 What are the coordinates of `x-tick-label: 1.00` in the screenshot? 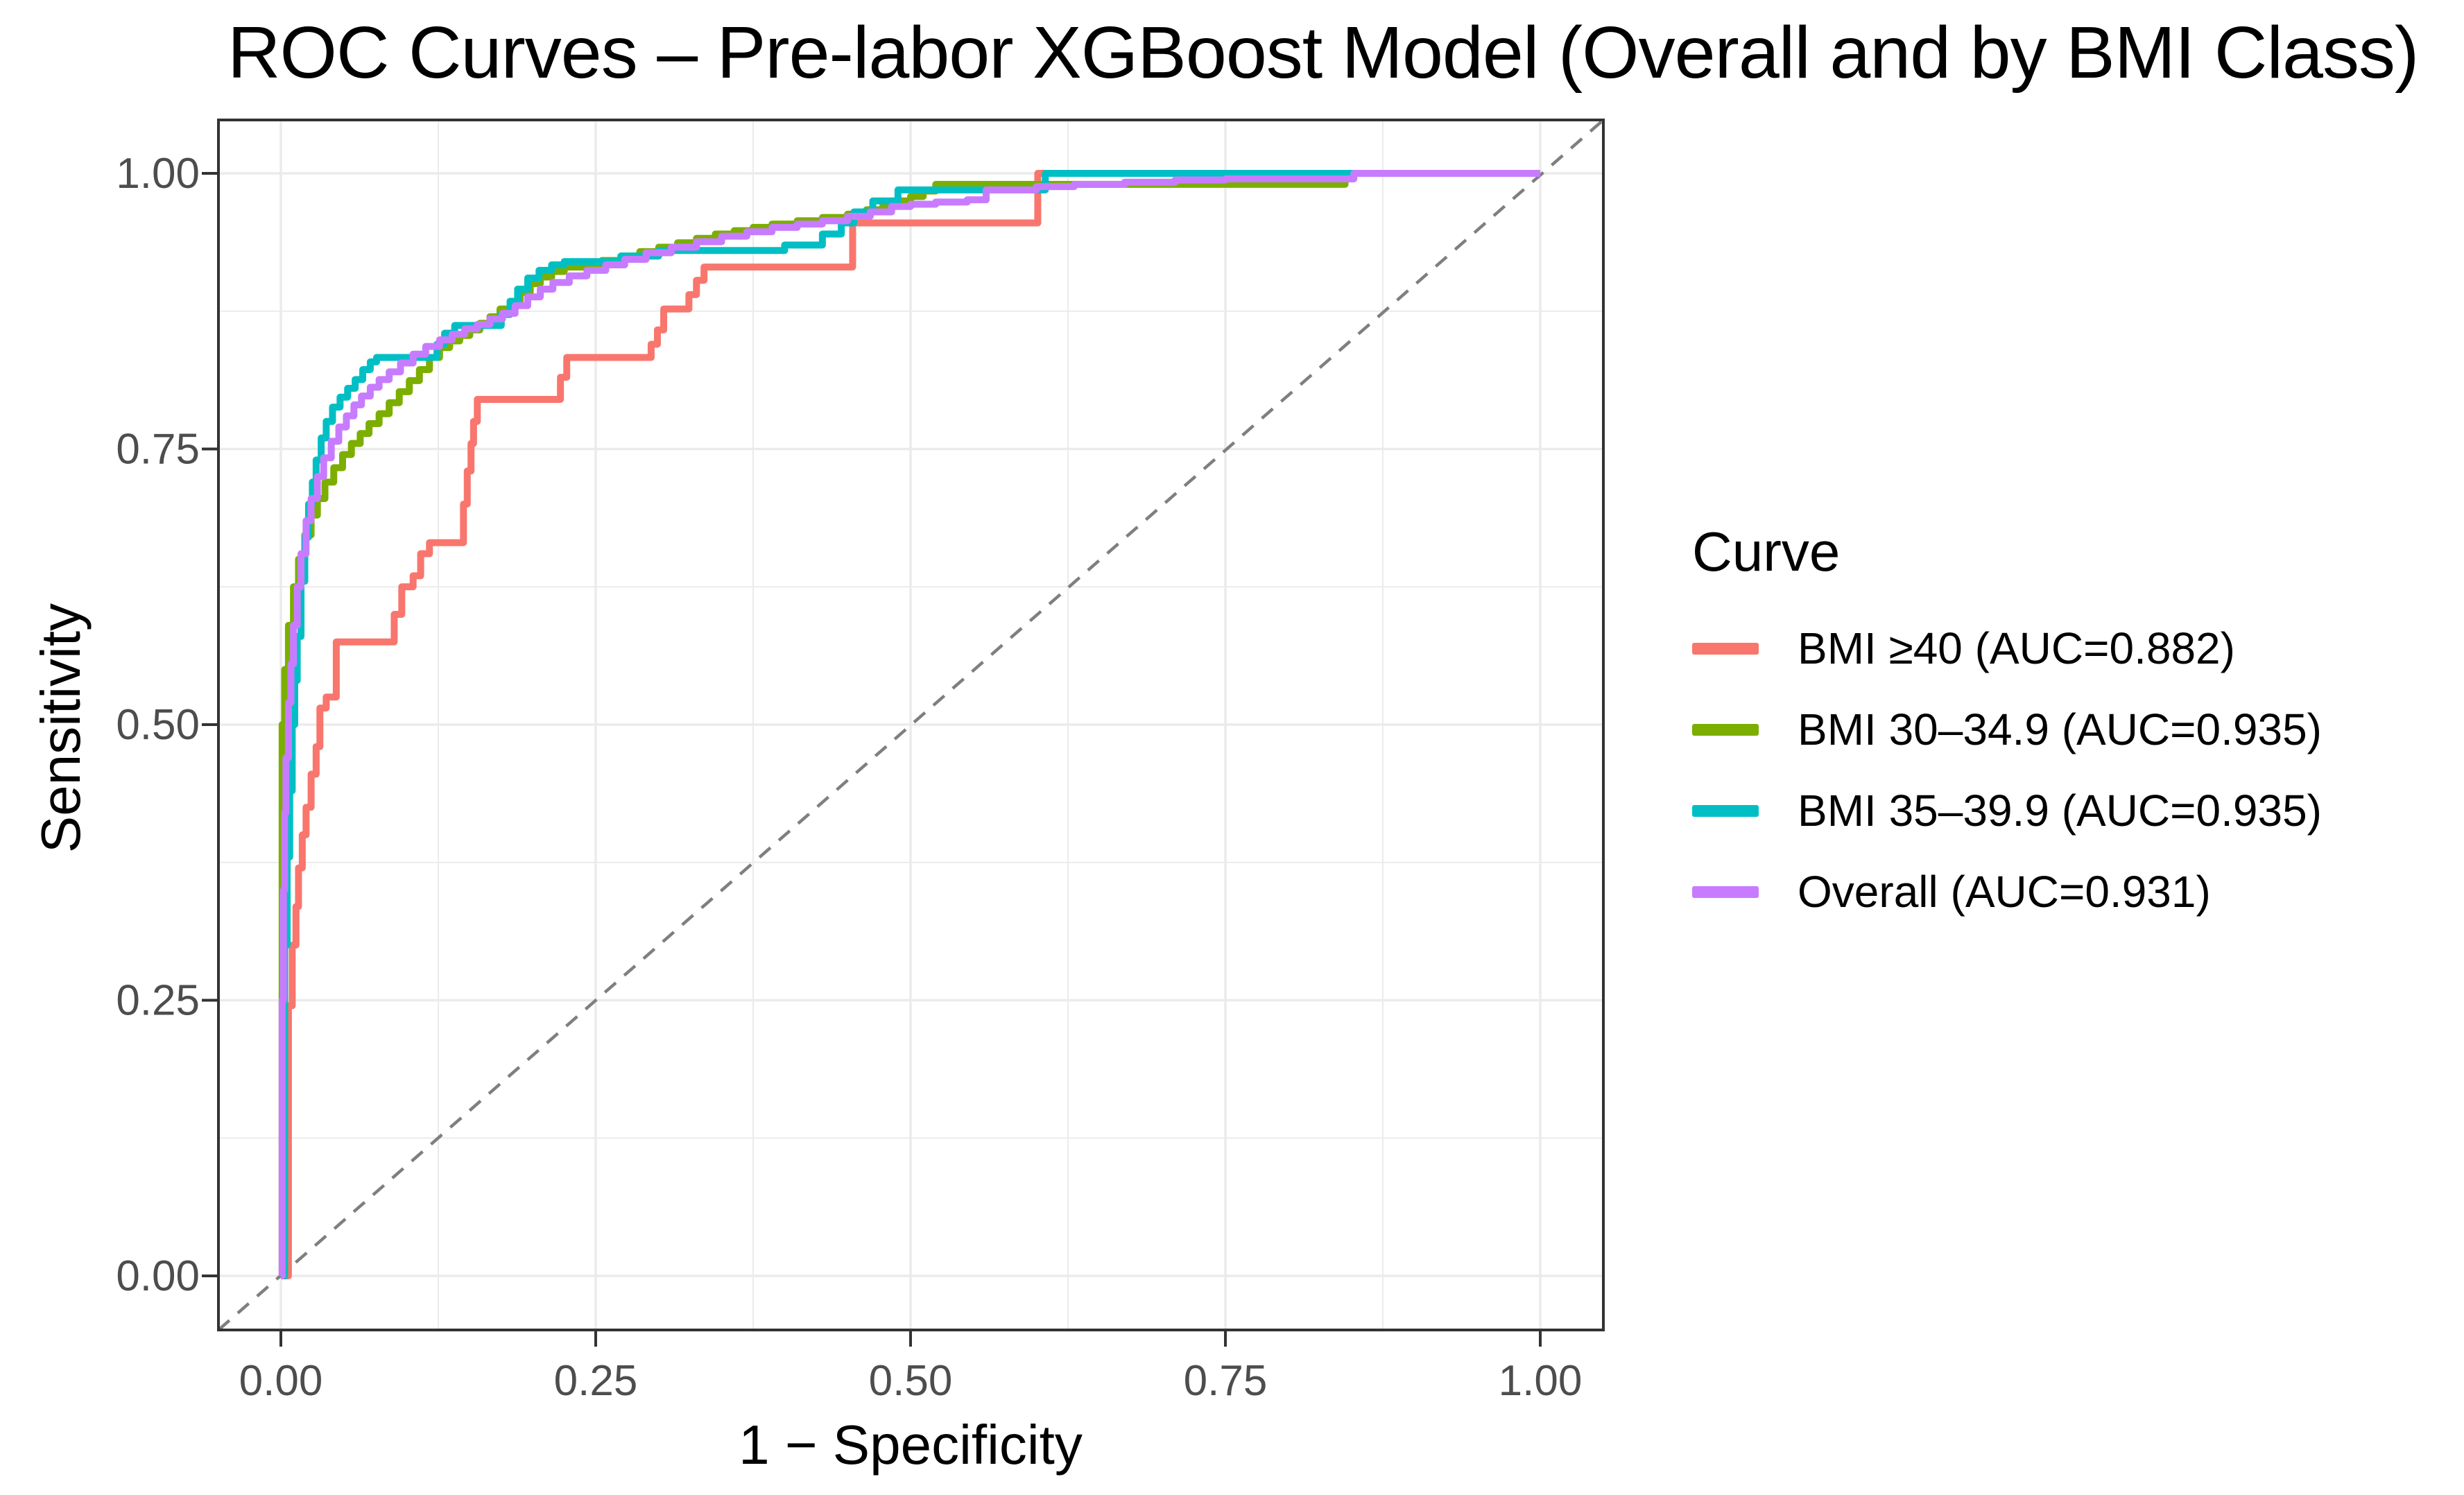 It's located at (1541, 1381).